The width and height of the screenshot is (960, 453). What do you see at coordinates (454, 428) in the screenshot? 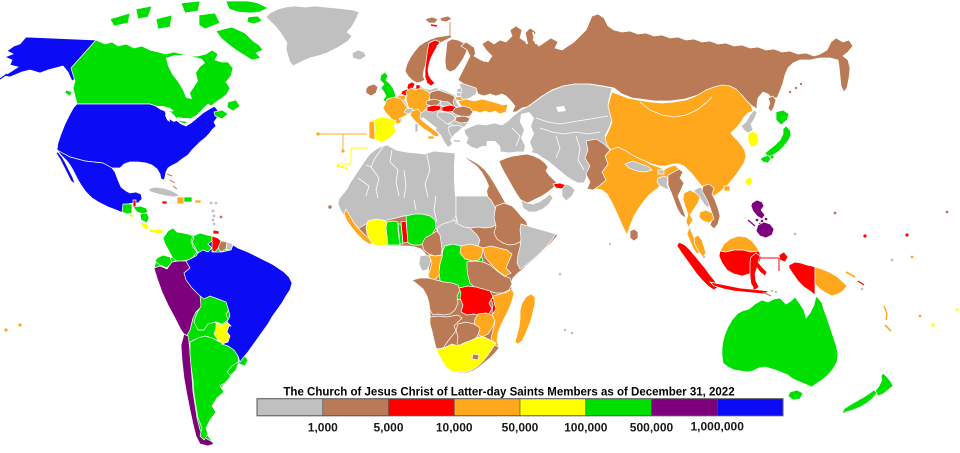
I see `svg-text: 10,000` at bounding box center [454, 428].